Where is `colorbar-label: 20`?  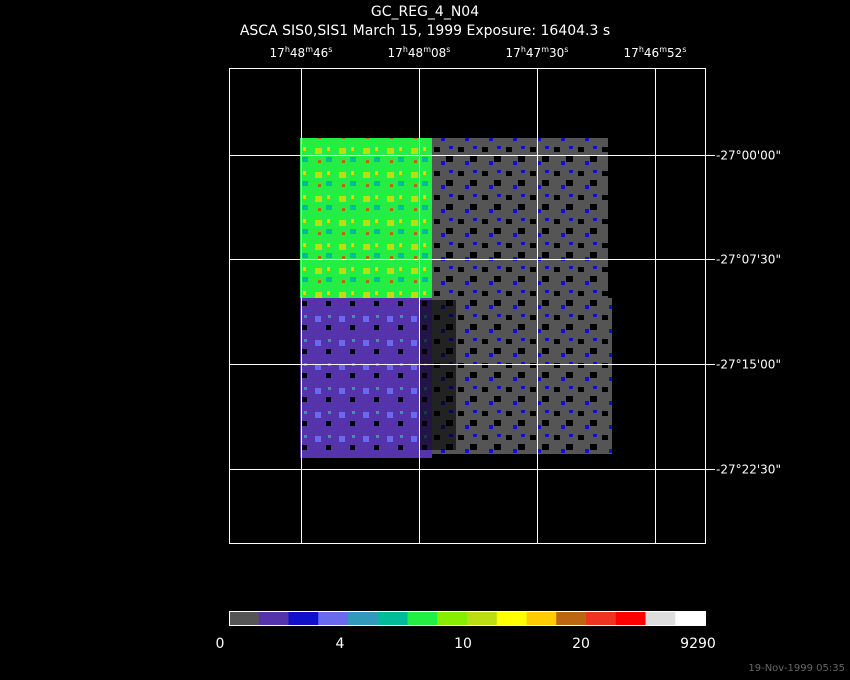 colorbar-label: 20 is located at coordinates (581, 644).